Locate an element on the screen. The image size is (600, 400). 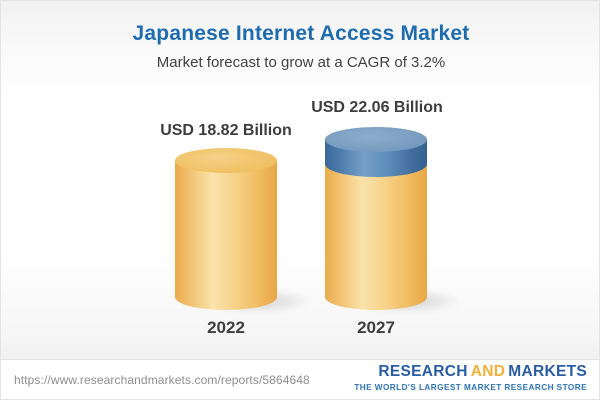
bar-2027-base-segment is located at coordinates (376, 236).